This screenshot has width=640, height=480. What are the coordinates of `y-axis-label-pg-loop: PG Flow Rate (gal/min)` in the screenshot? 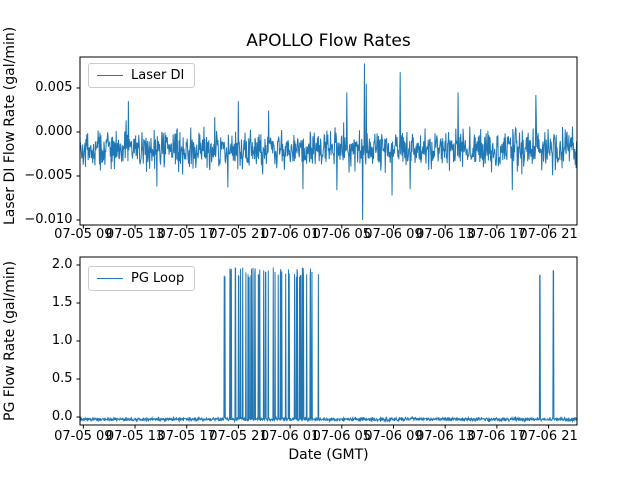 It's located at (10, 341).